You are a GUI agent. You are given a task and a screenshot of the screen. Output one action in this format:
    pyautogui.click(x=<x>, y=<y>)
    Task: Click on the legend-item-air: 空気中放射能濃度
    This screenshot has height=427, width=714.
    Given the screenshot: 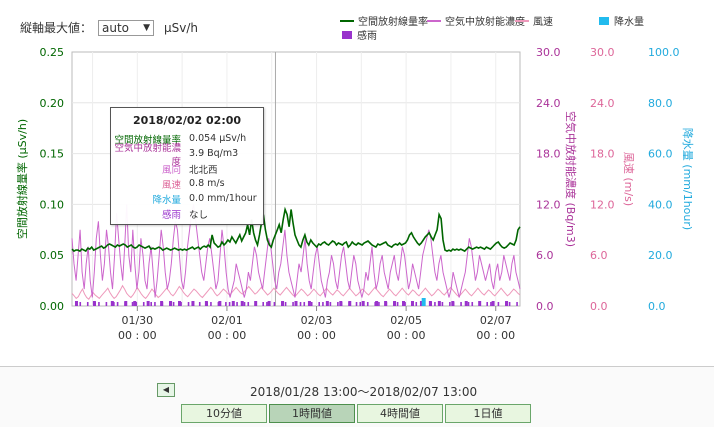 What is the action you would take?
    pyautogui.click(x=476, y=20)
    